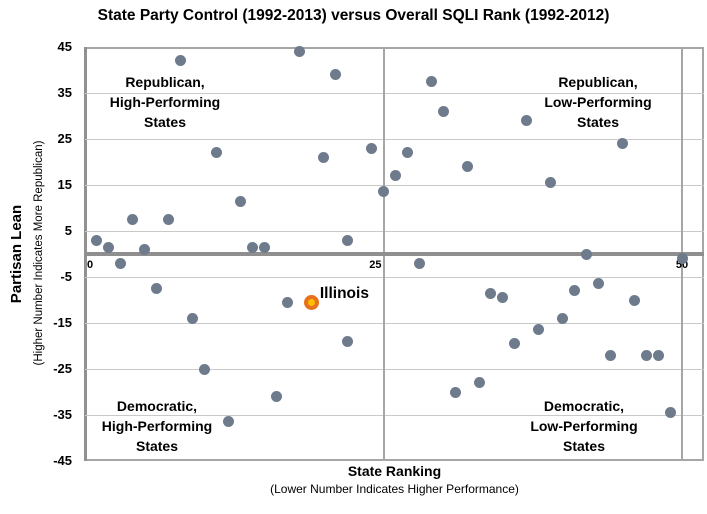 The height and width of the screenshot is (514, 707). Describe the element at coordinates (90, 265) in the screenshot. I see `x-tick-label: 0` at that location.